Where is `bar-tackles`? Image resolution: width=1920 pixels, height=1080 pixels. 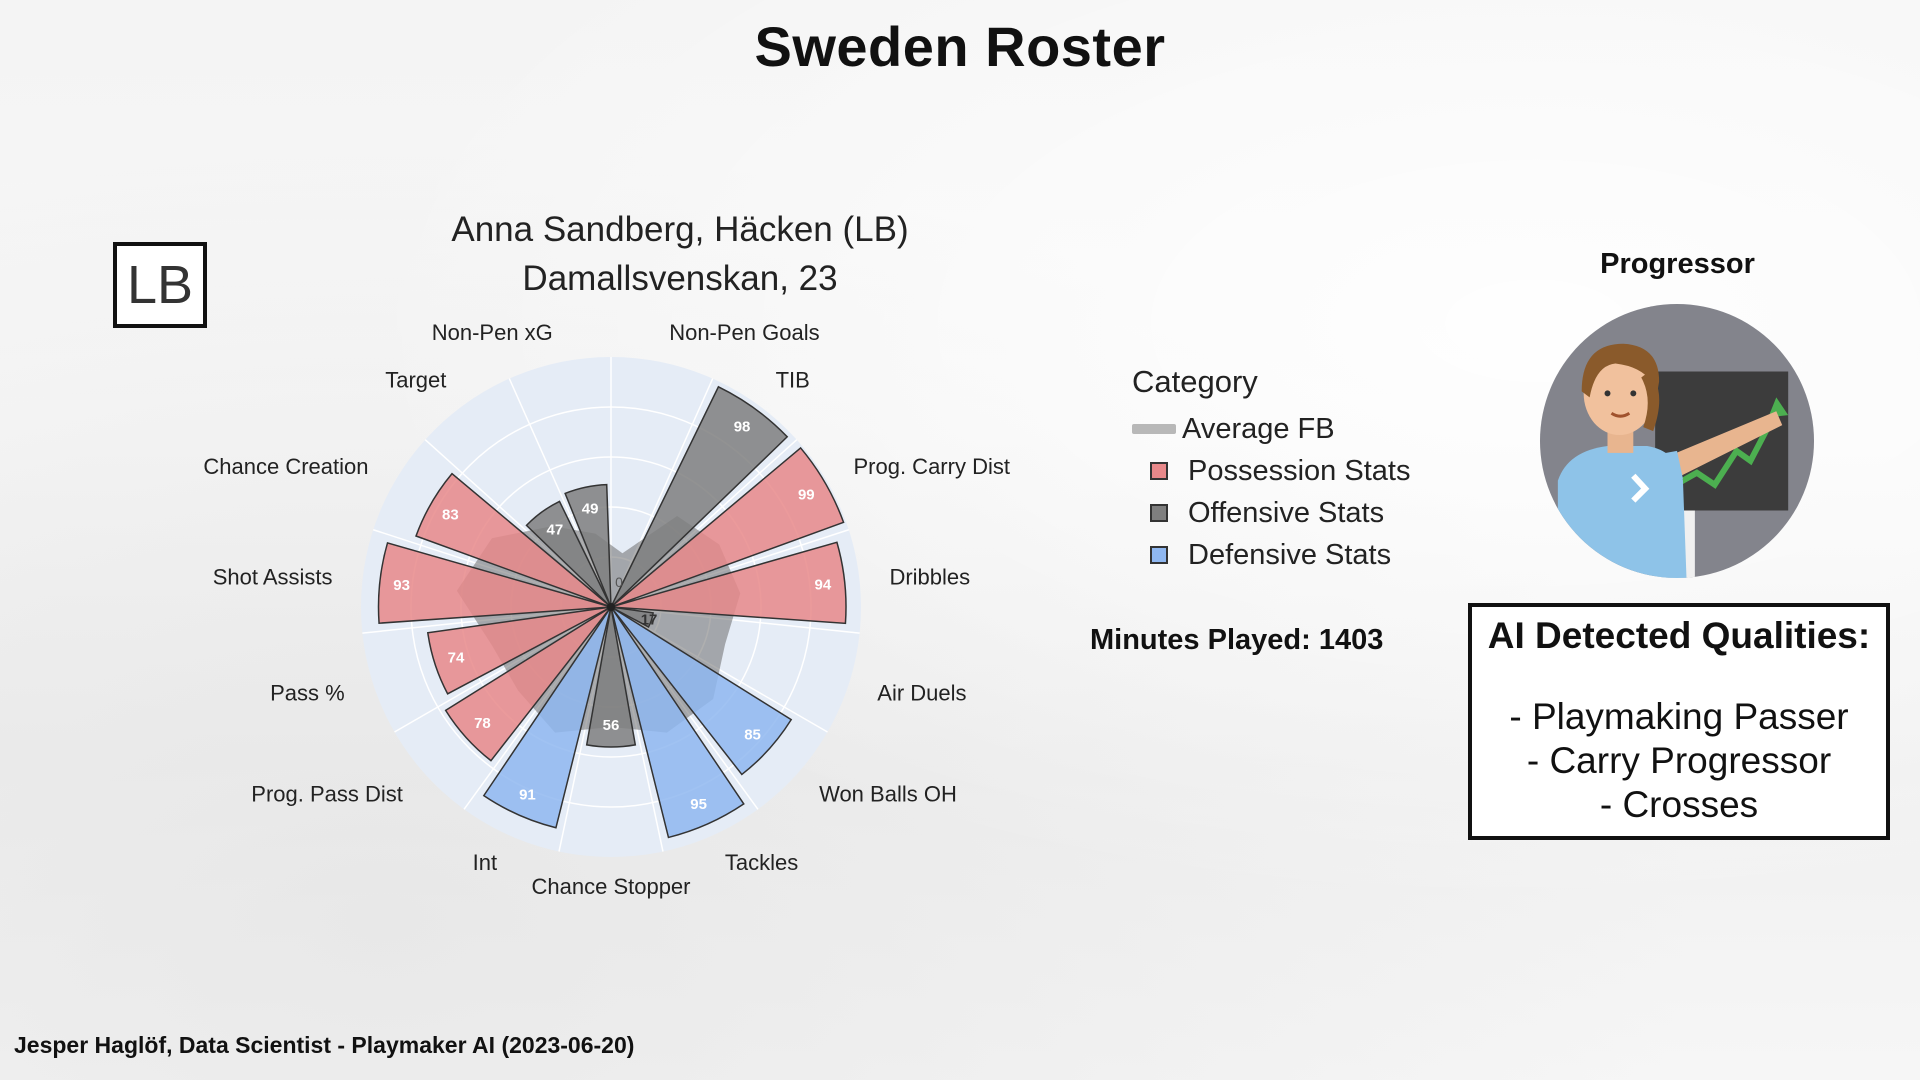 bar-tackles is located at coordinates (677, 722).